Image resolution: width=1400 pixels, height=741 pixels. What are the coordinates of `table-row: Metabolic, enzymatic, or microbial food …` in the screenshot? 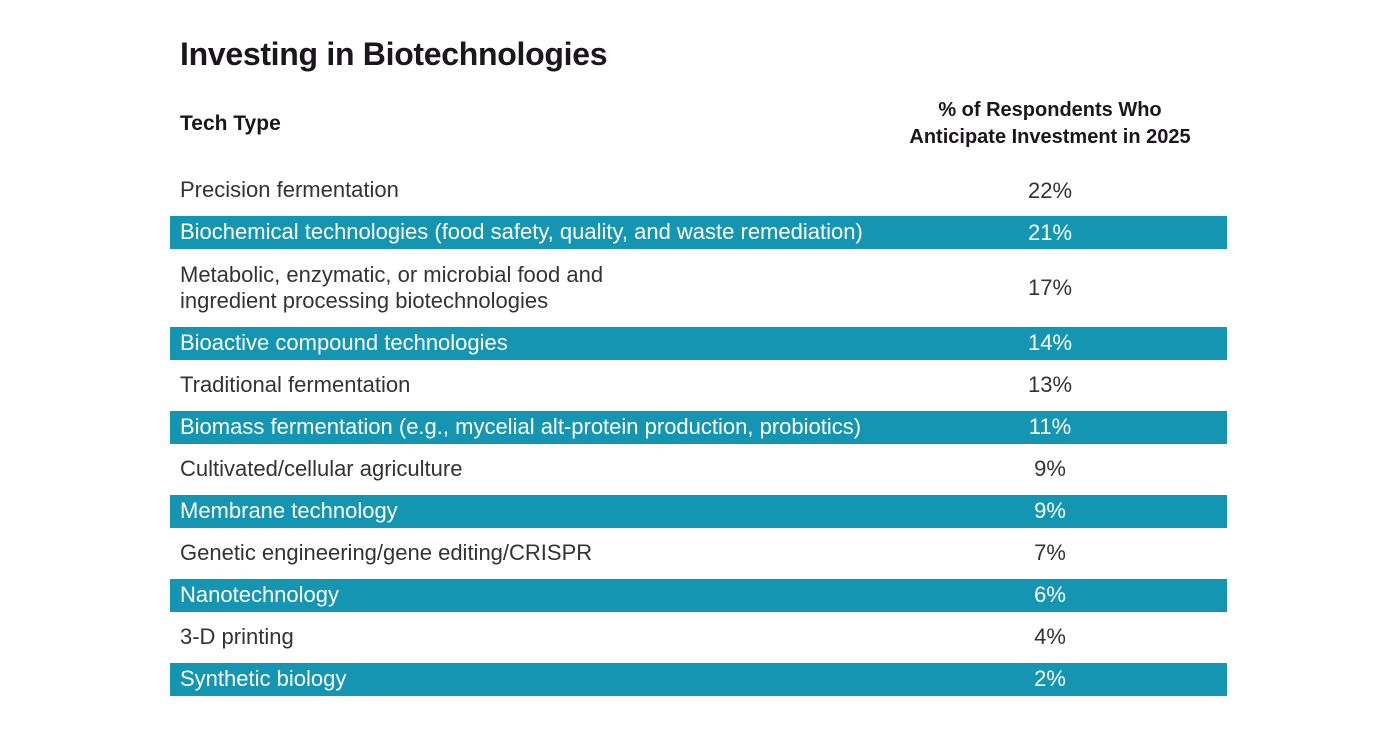 It's located at (698, 288).